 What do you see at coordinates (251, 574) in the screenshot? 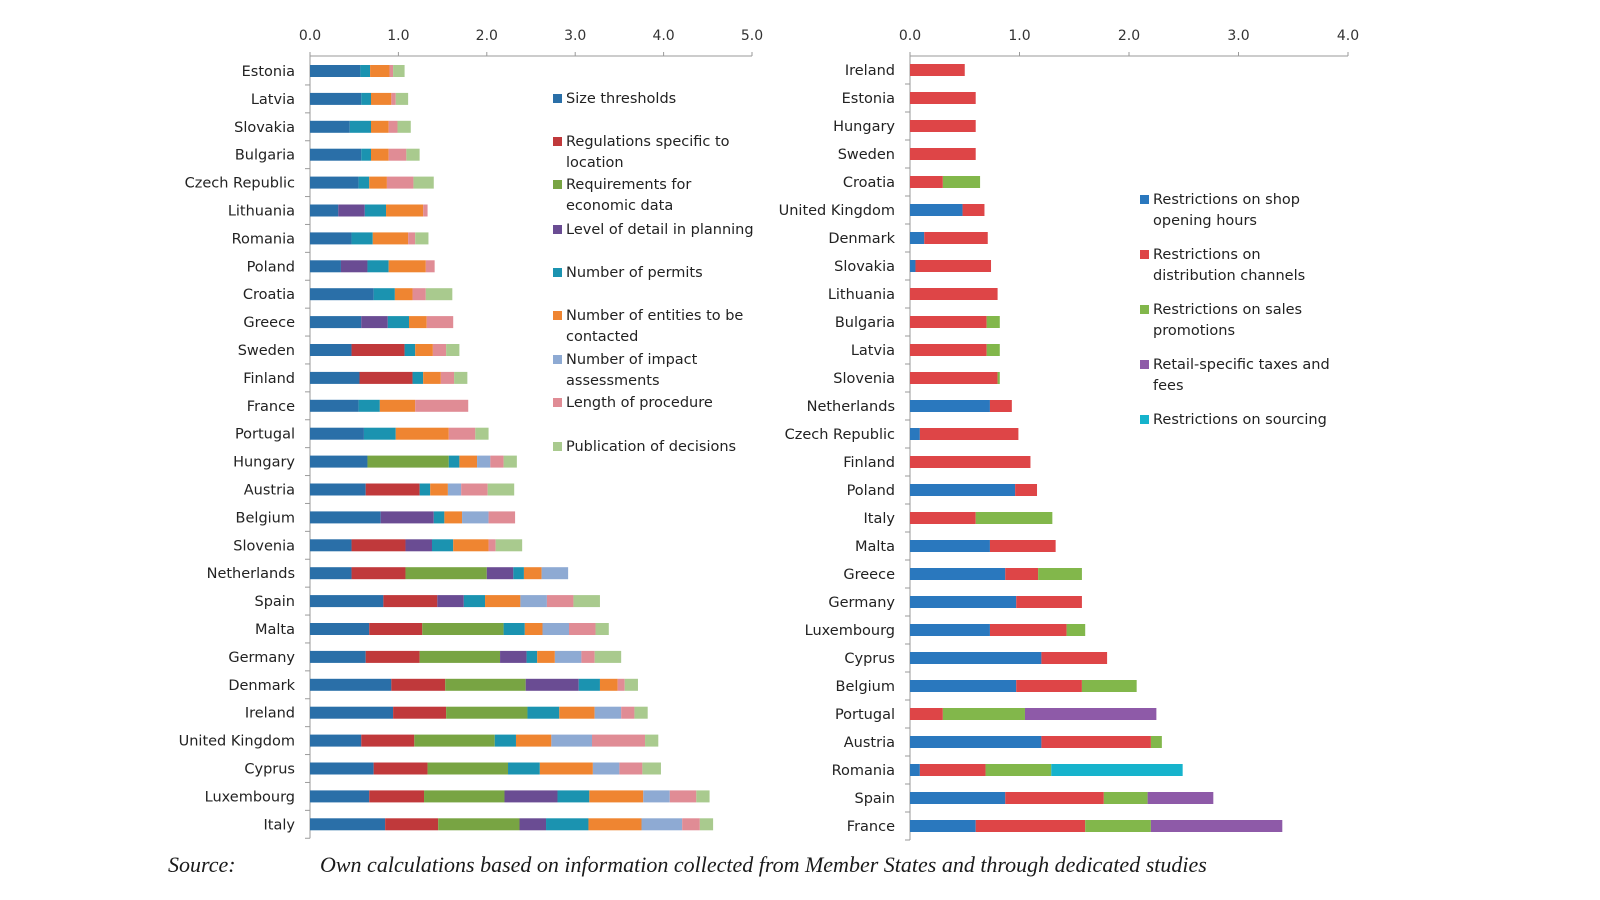
I see `left-category-label: Netherlands` at bounding box center [251, 574].